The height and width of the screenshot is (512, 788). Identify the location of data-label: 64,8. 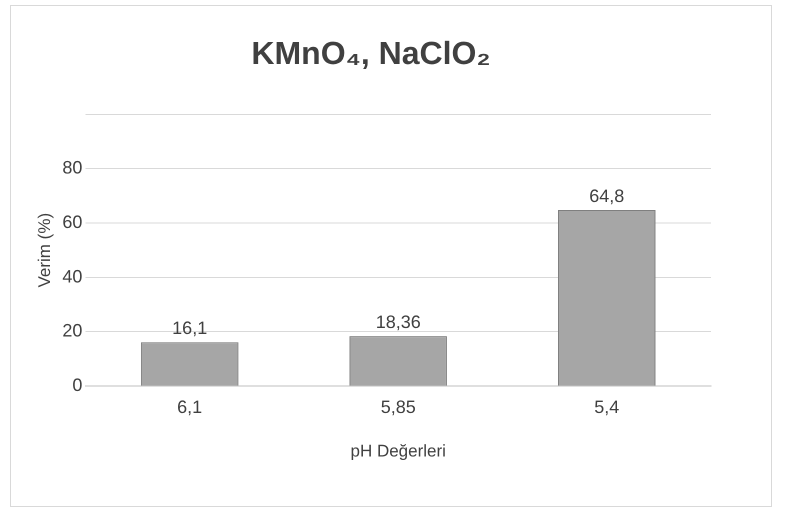
(606, 196).